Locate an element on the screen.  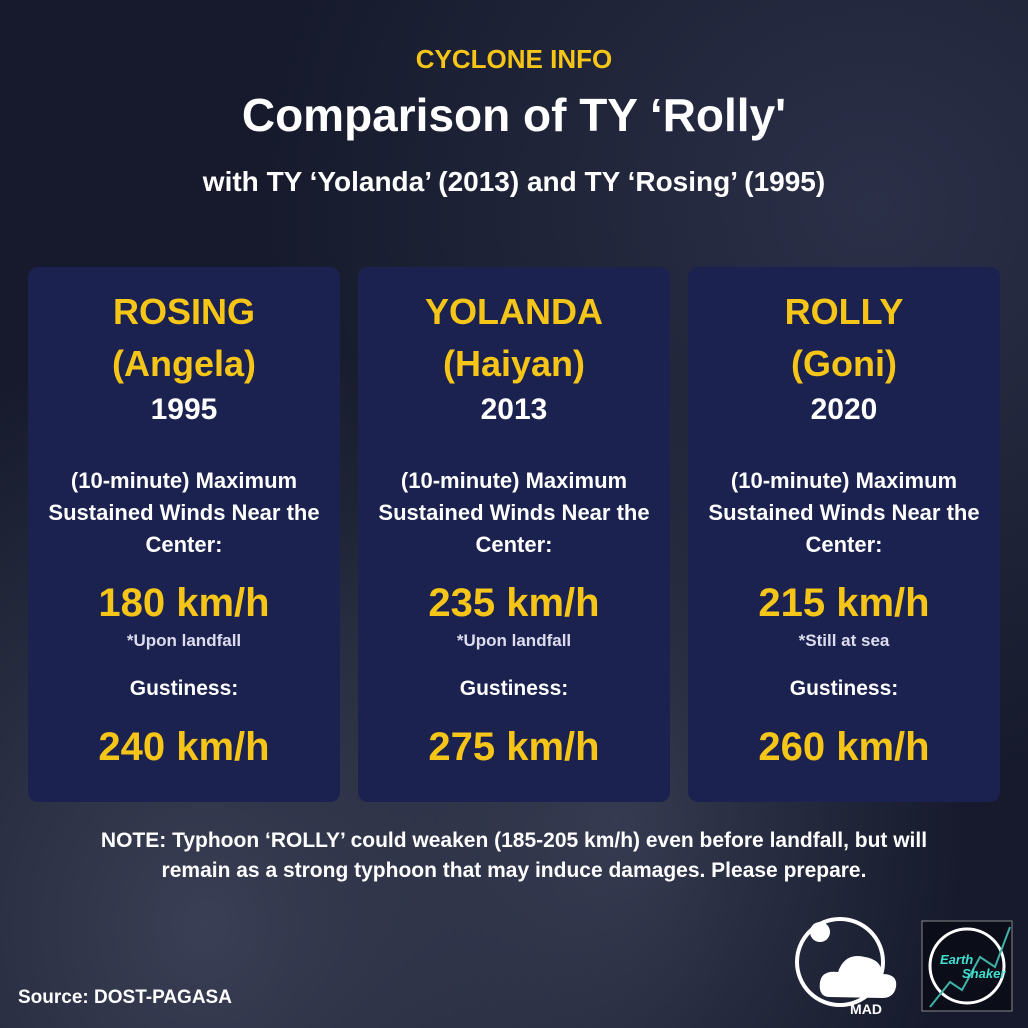
wind: 180 km/h is located at coordinates (184, 603).